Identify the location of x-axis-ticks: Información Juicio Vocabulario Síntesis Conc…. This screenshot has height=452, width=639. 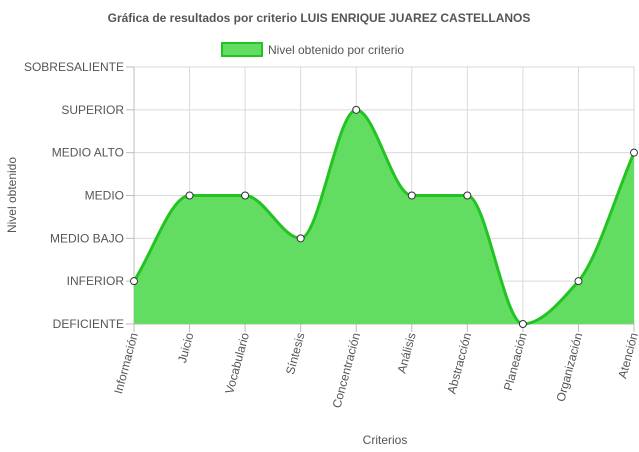
(375, 370).